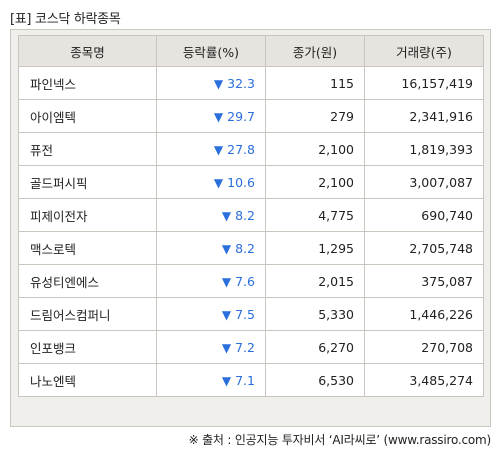  I want to click on close-price: 6,270, so click(315, 347).